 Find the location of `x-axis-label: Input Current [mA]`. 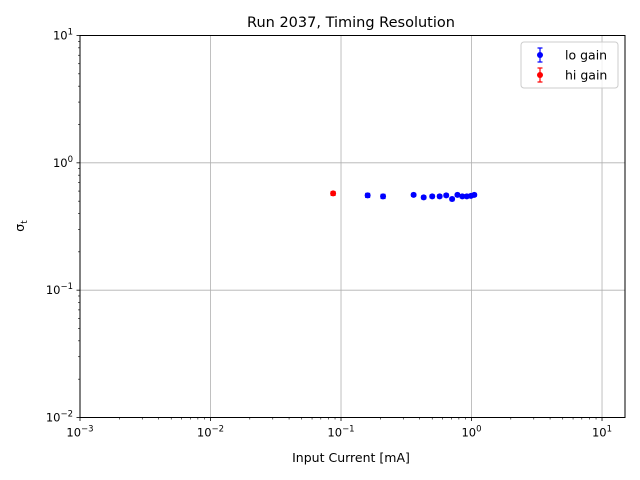

x-axis-label: Input Current [mA] is located at coordinates (351, 457).